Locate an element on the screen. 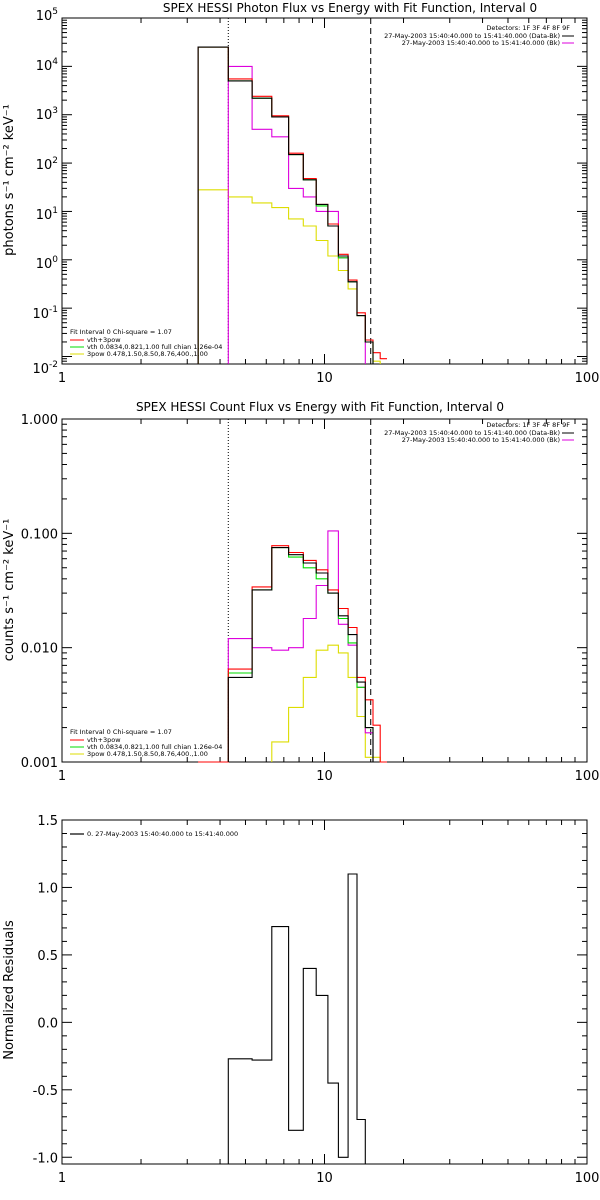 The height and width of the screenshot is (1200, 600). count-fit-total-label: vth+3pow is located at coordinates (104, 740).